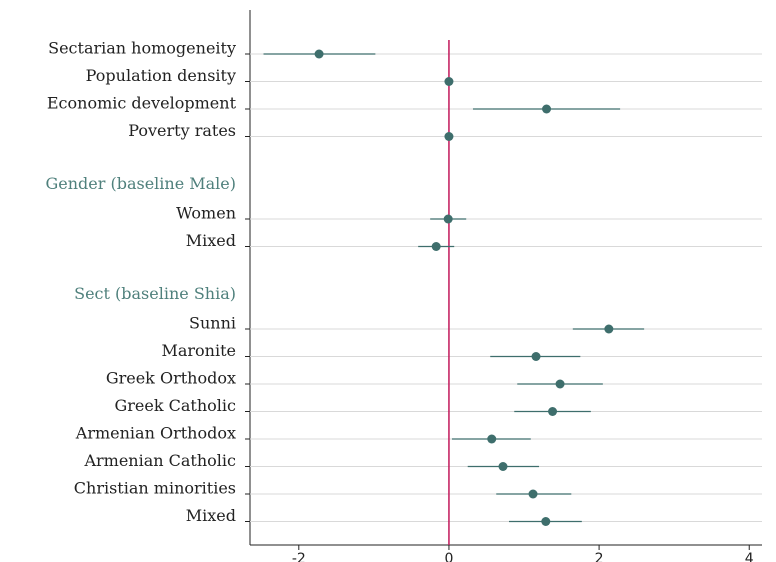 The width and height of the screenshot is (776, 562). I want to click on group-header: Sect (baseline Shia), so click(155, 293).